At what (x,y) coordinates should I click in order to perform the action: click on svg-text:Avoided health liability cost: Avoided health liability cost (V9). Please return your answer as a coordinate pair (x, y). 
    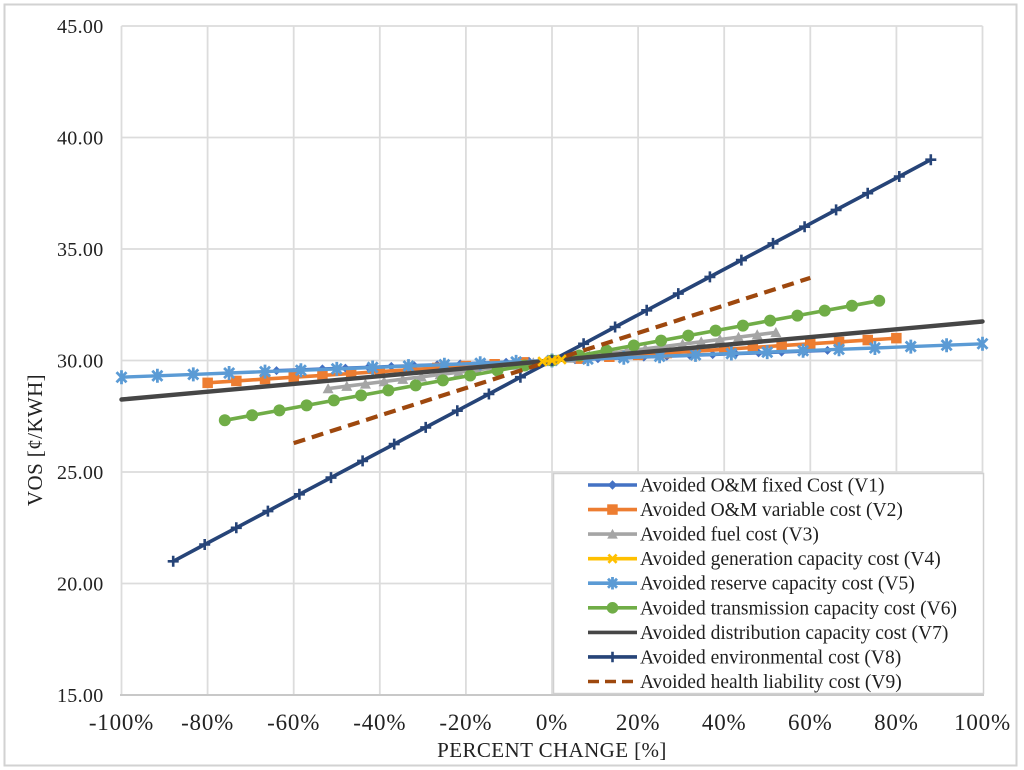
    Looking at the image, I should click on (771, 682).